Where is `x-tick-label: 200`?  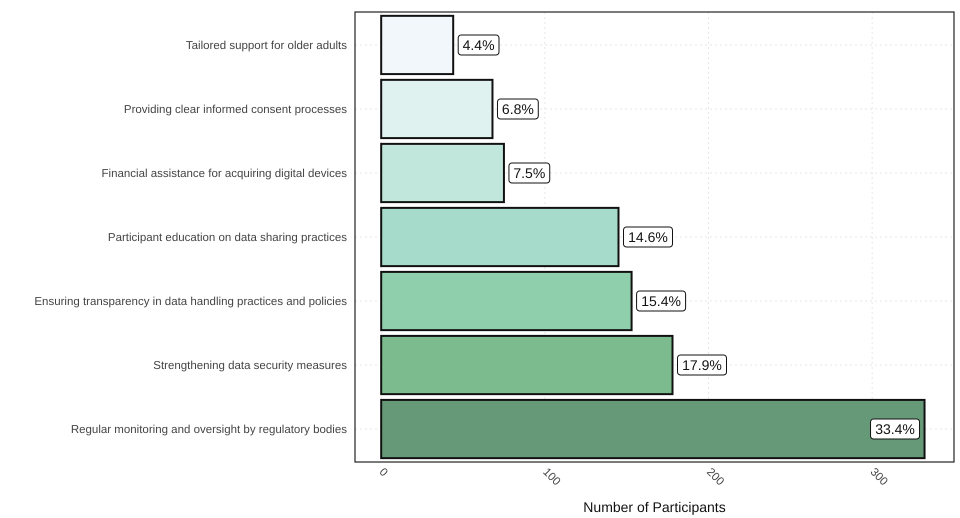
x-tick-label: 200 is located at coordinates (715, 477).